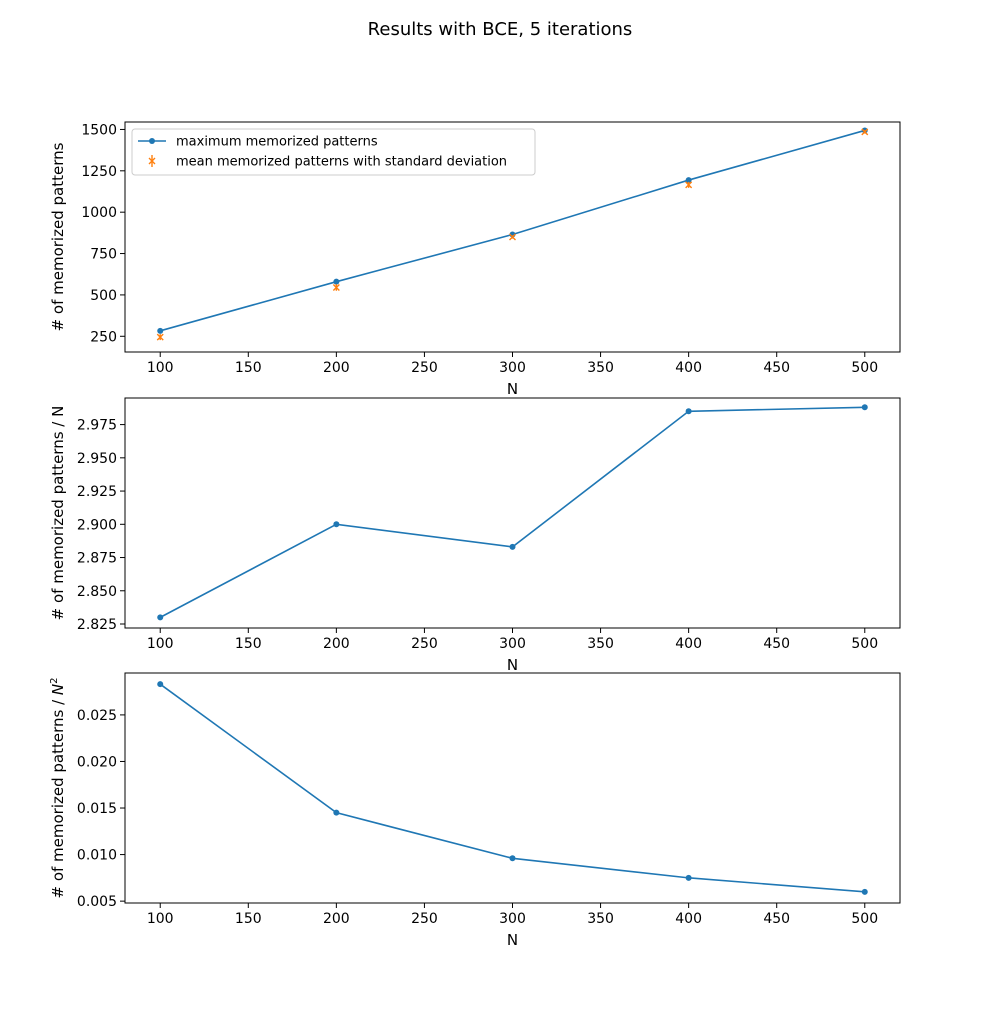  What do you see at coordinates (277, 142) in the screenshot?
I see `legend-label: maximum memorized patterns` at bounding box center [277, 142].